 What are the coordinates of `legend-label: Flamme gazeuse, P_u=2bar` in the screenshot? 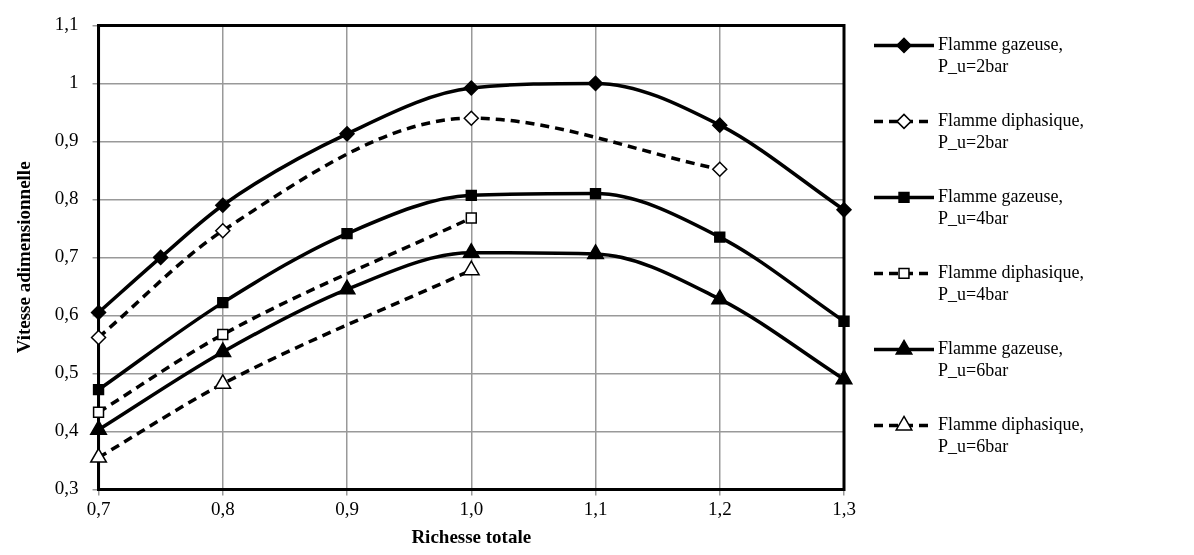 It's located at (1000, 55).